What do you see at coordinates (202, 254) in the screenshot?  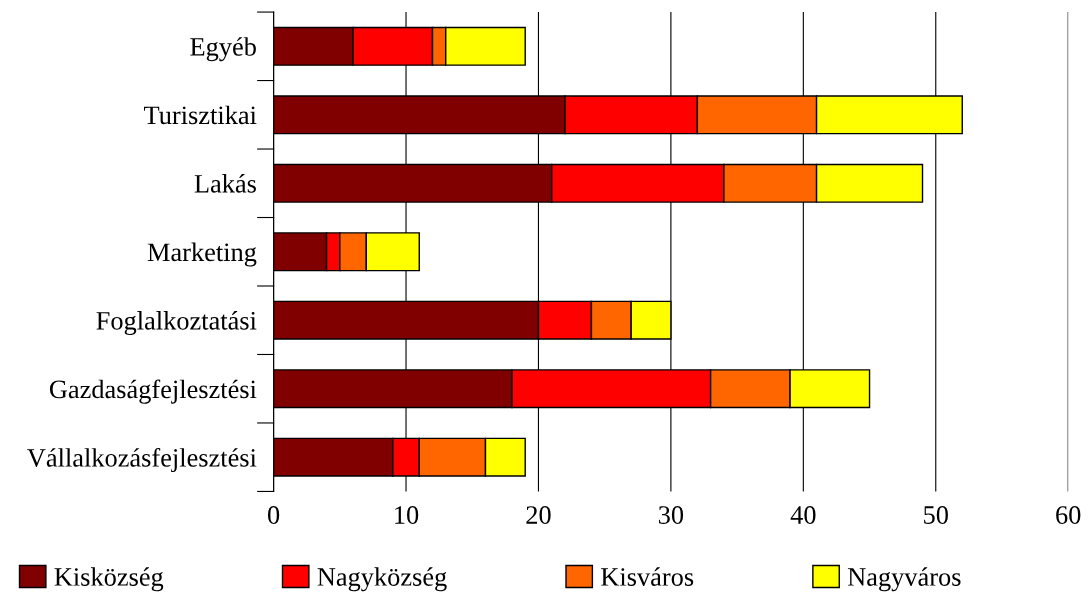 I see `y-tick-label: Marketing` at bounding box center [202, 254].